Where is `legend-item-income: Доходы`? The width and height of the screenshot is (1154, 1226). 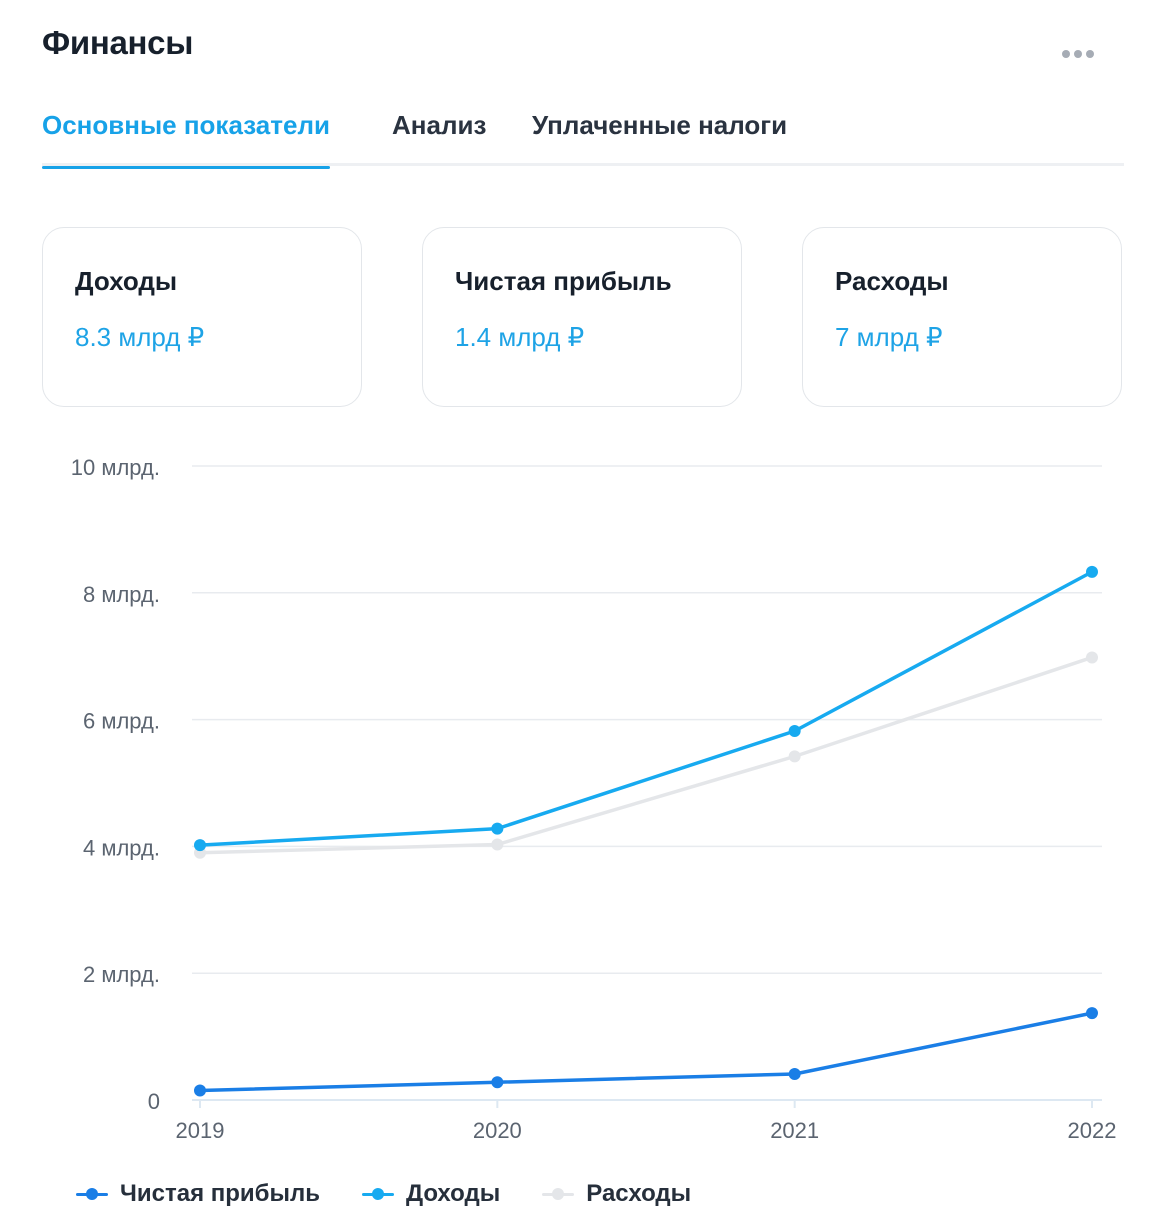
legend-item-income: Доходы is located at coordinates (431, 1194).